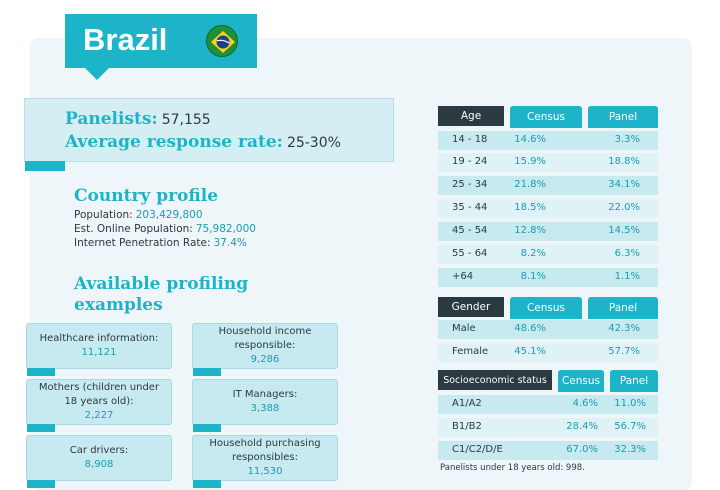 This screenshot has width=720, height=490. What do you see at coordinates (530, 328) in the screenshot?
I see `census-value: 48.6%` at bounding box center [530, 328].